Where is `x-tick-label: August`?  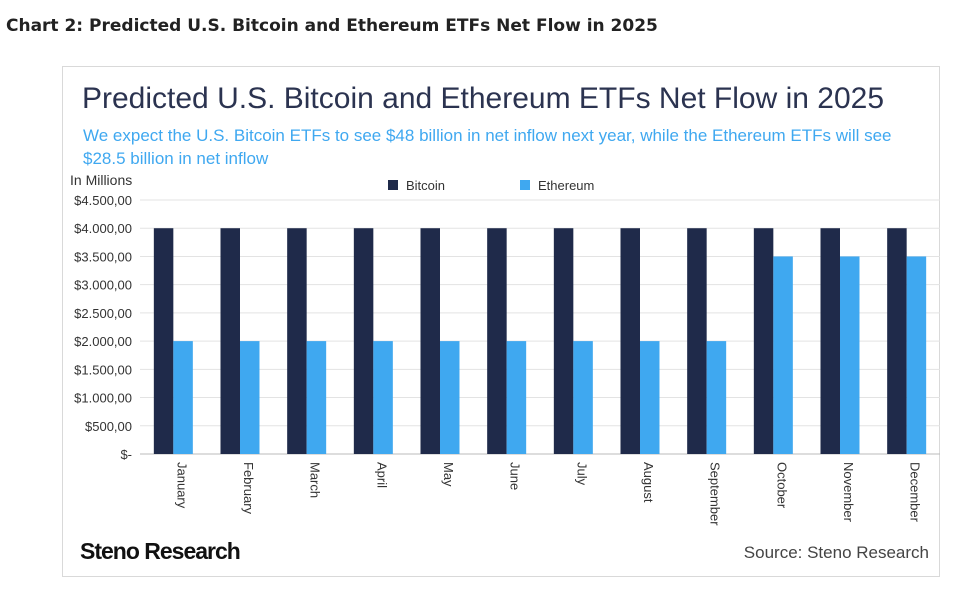
x-tick-label: August is located at coordinates (648, 482).